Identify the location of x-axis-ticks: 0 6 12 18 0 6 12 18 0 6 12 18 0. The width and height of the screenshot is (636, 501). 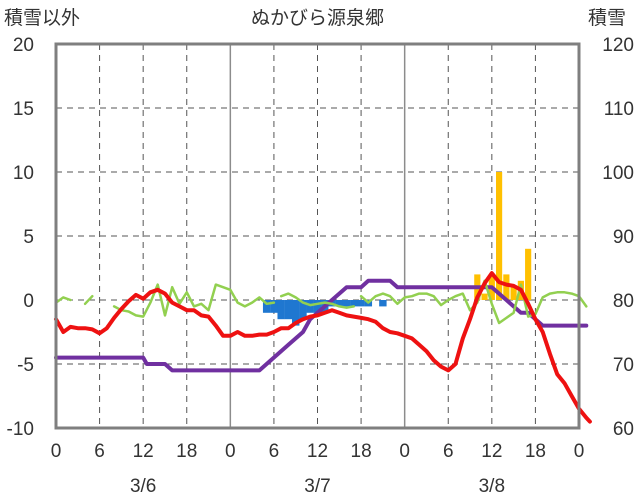
(318, 451).